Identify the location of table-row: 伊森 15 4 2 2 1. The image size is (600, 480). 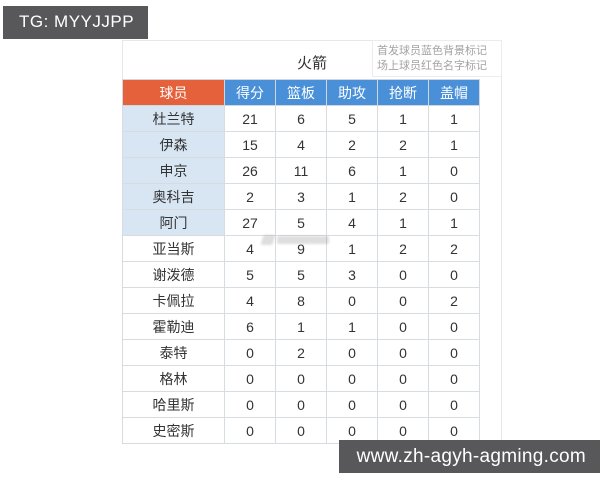
(301, 144).